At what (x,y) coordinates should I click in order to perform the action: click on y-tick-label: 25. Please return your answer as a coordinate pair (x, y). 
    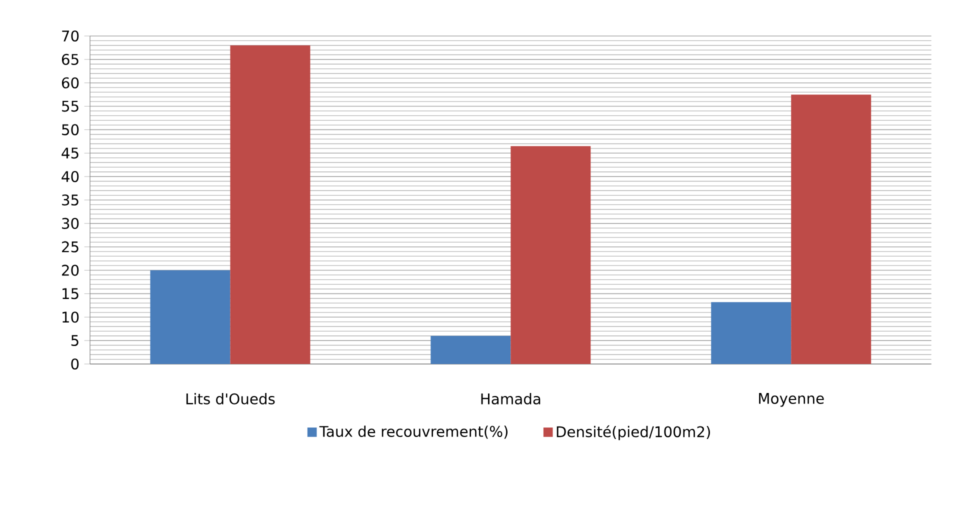
    Looking at the image, I should click on (70, 246).